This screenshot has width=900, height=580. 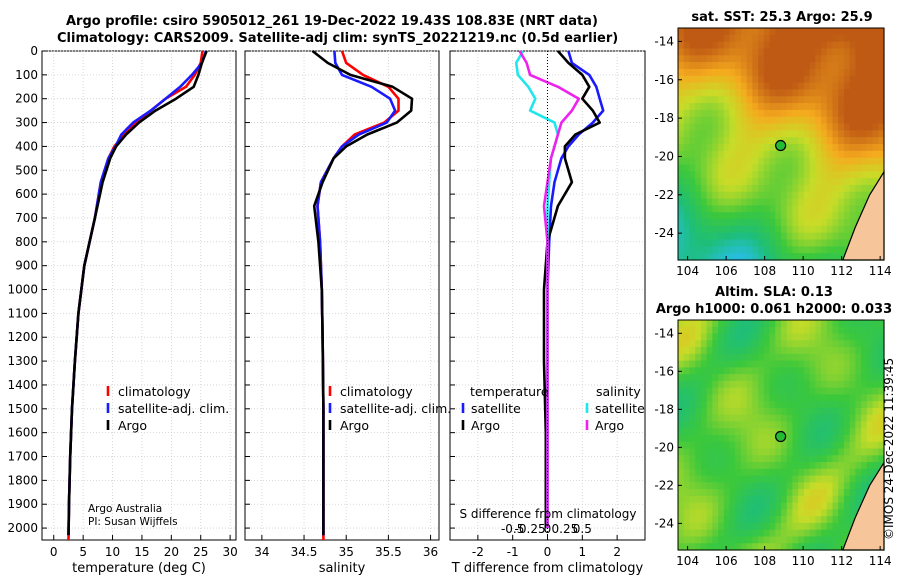 What do you see at coordinates (478, 552) in the screenshot?
I see `difference-x-tick-label: -2` at bounding box center [478, 552].